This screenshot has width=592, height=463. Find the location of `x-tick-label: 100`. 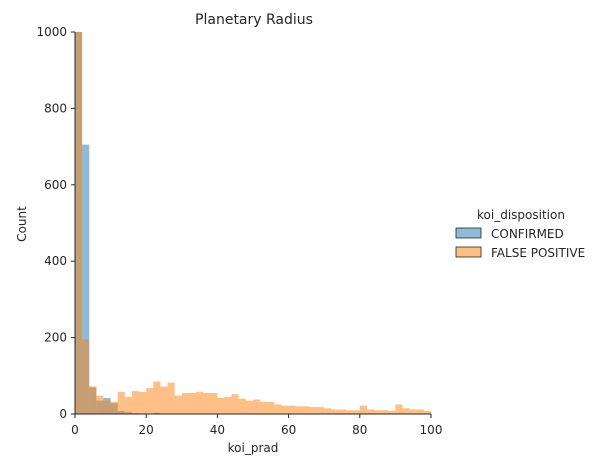

x-tick-label: 100 is located at coordinates (431, 430).